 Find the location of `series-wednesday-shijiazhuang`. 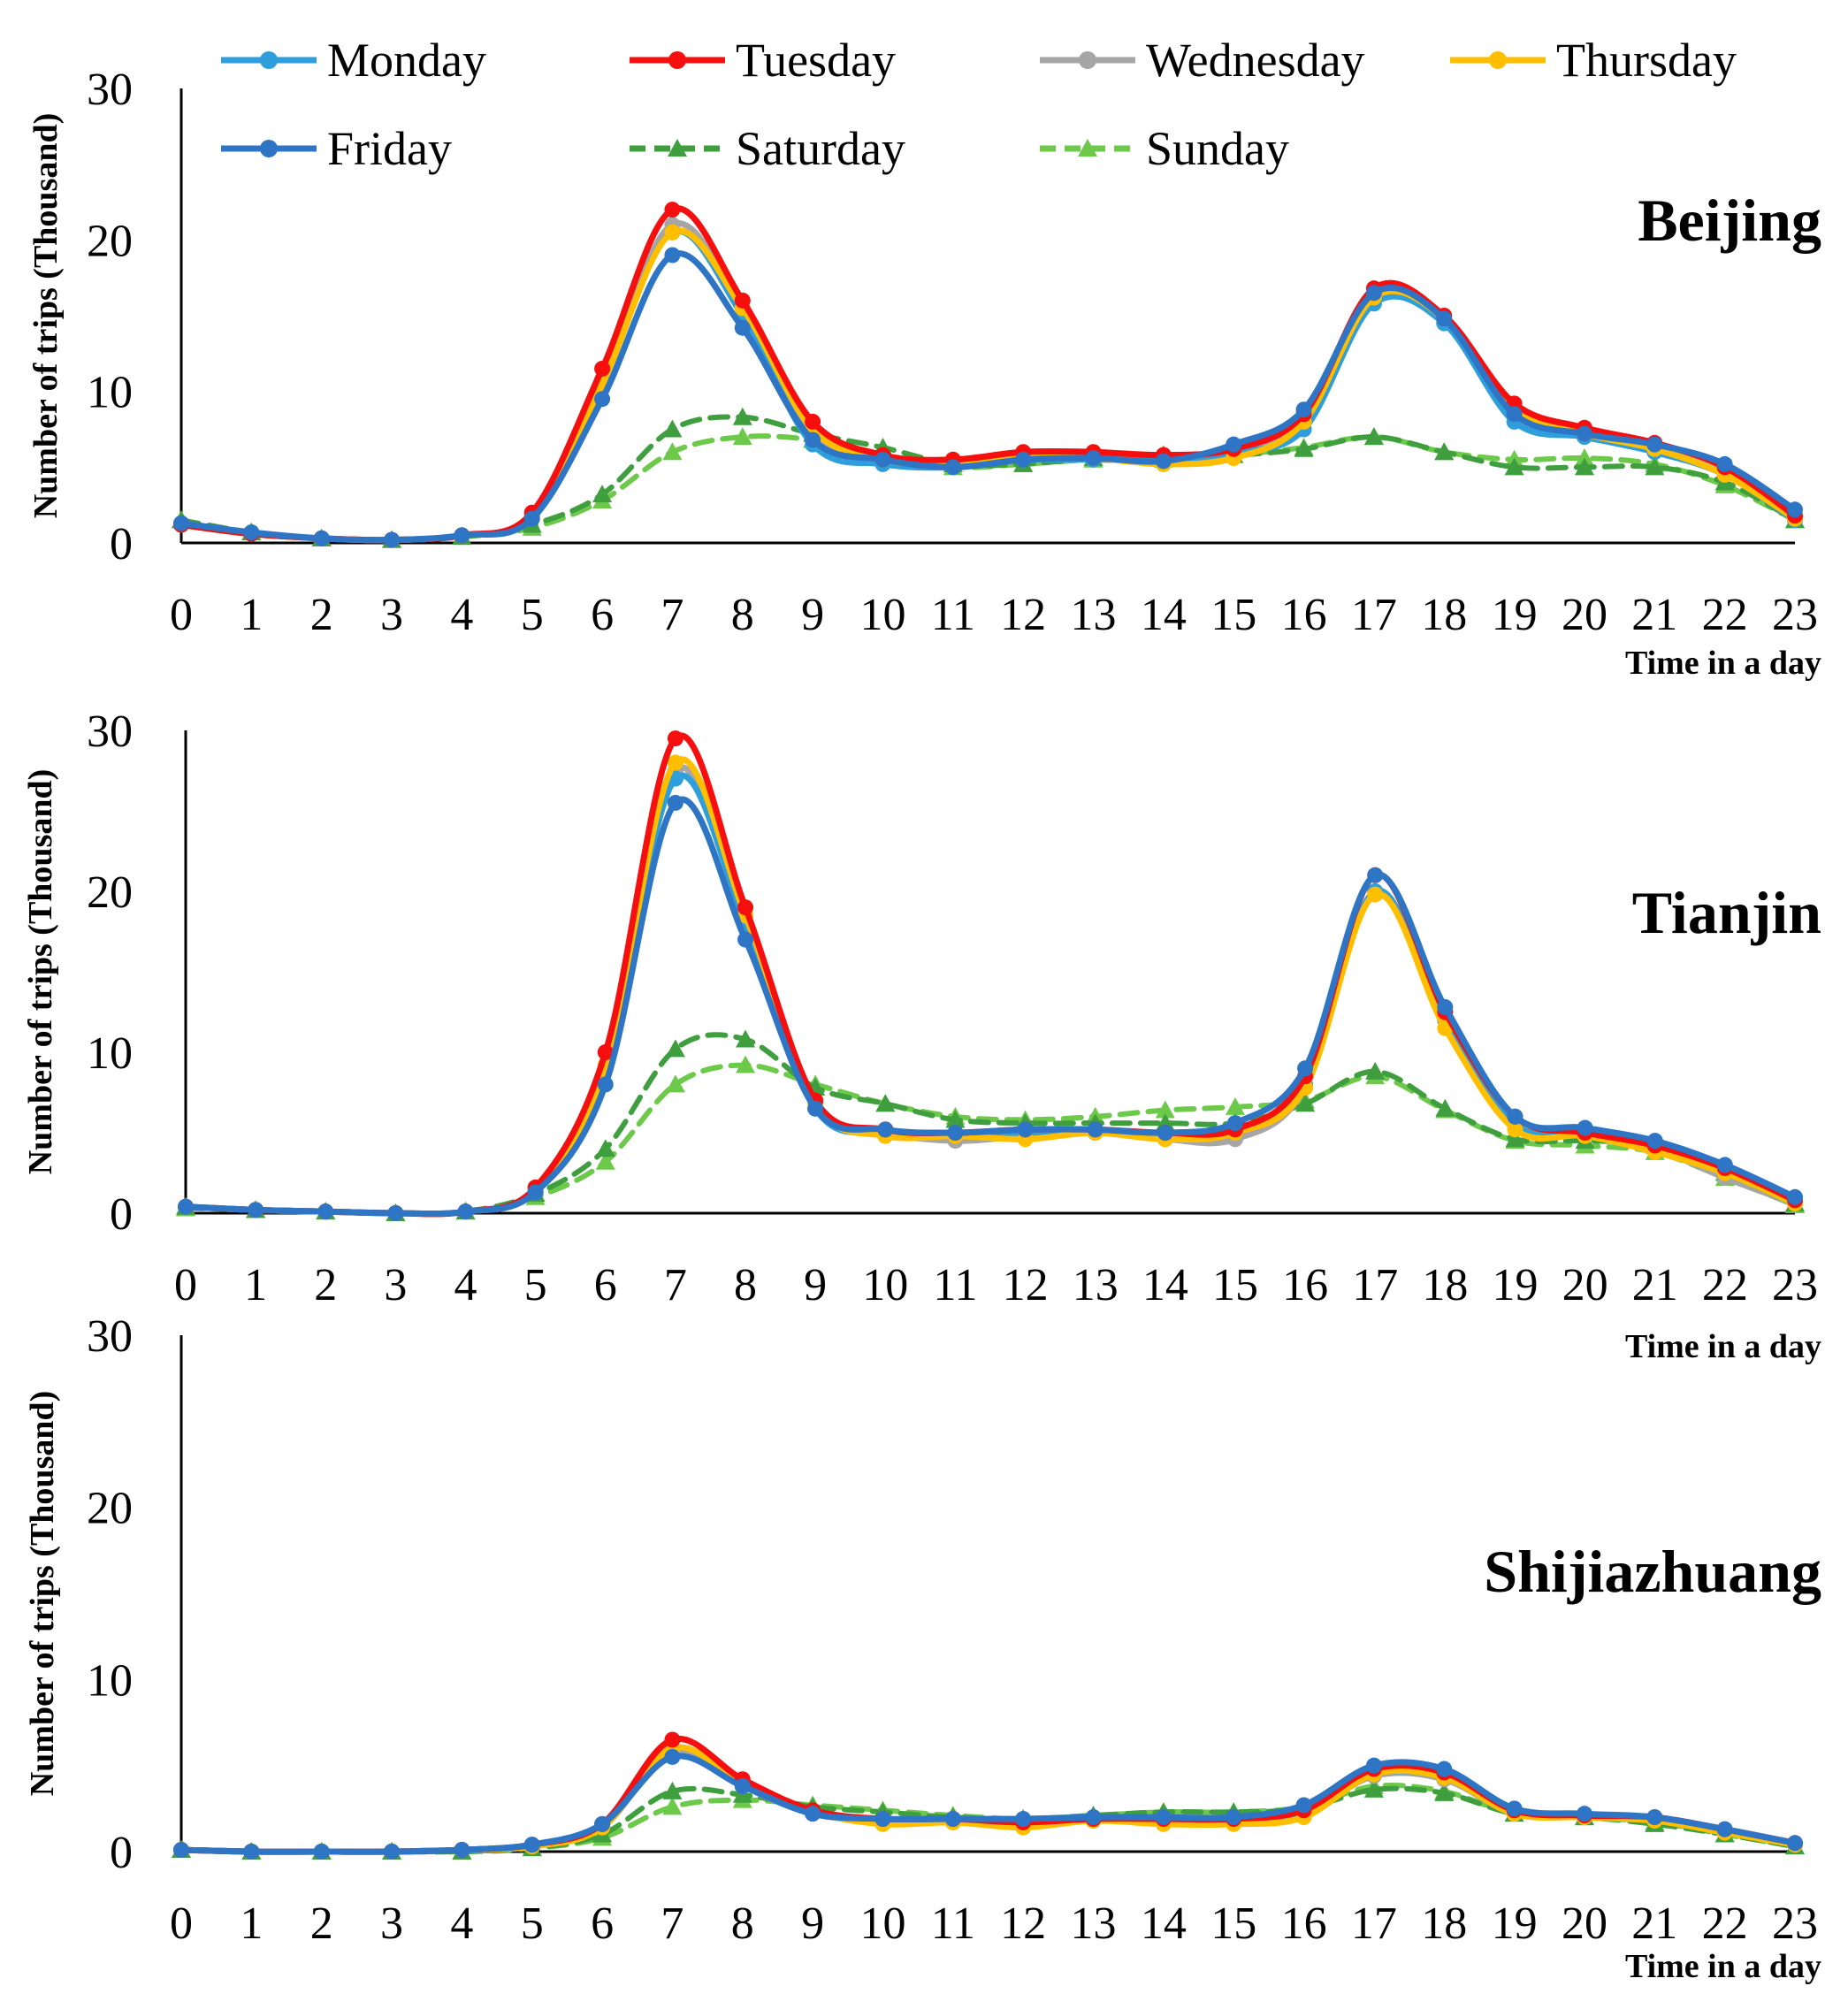

series-wednesday-shijiazhuang is located at coordinates (988, 1802).